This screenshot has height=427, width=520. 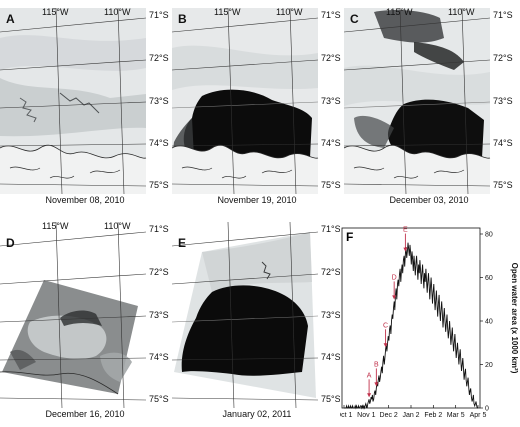 I want to click on panel-letter-b: B, so click(x=182, y=19).